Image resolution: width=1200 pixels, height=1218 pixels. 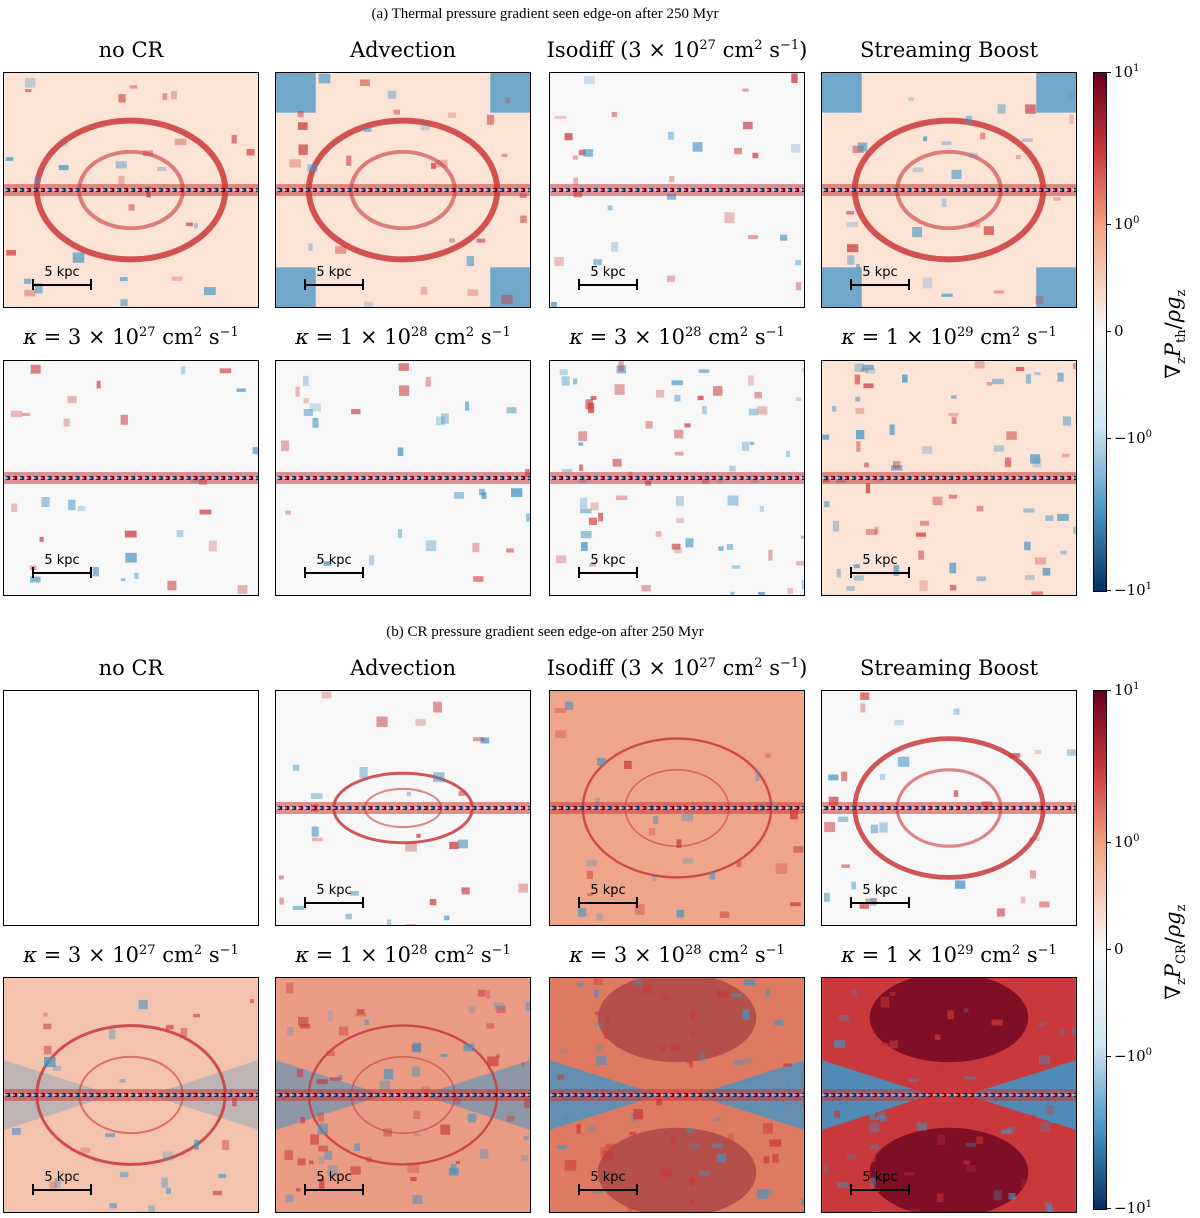 What do you see at coordinates (131, 337) in the screenshot?
I see `panel-title: κ = 3 × 1027 cm2 s−1` at bounding box center [131, 337].